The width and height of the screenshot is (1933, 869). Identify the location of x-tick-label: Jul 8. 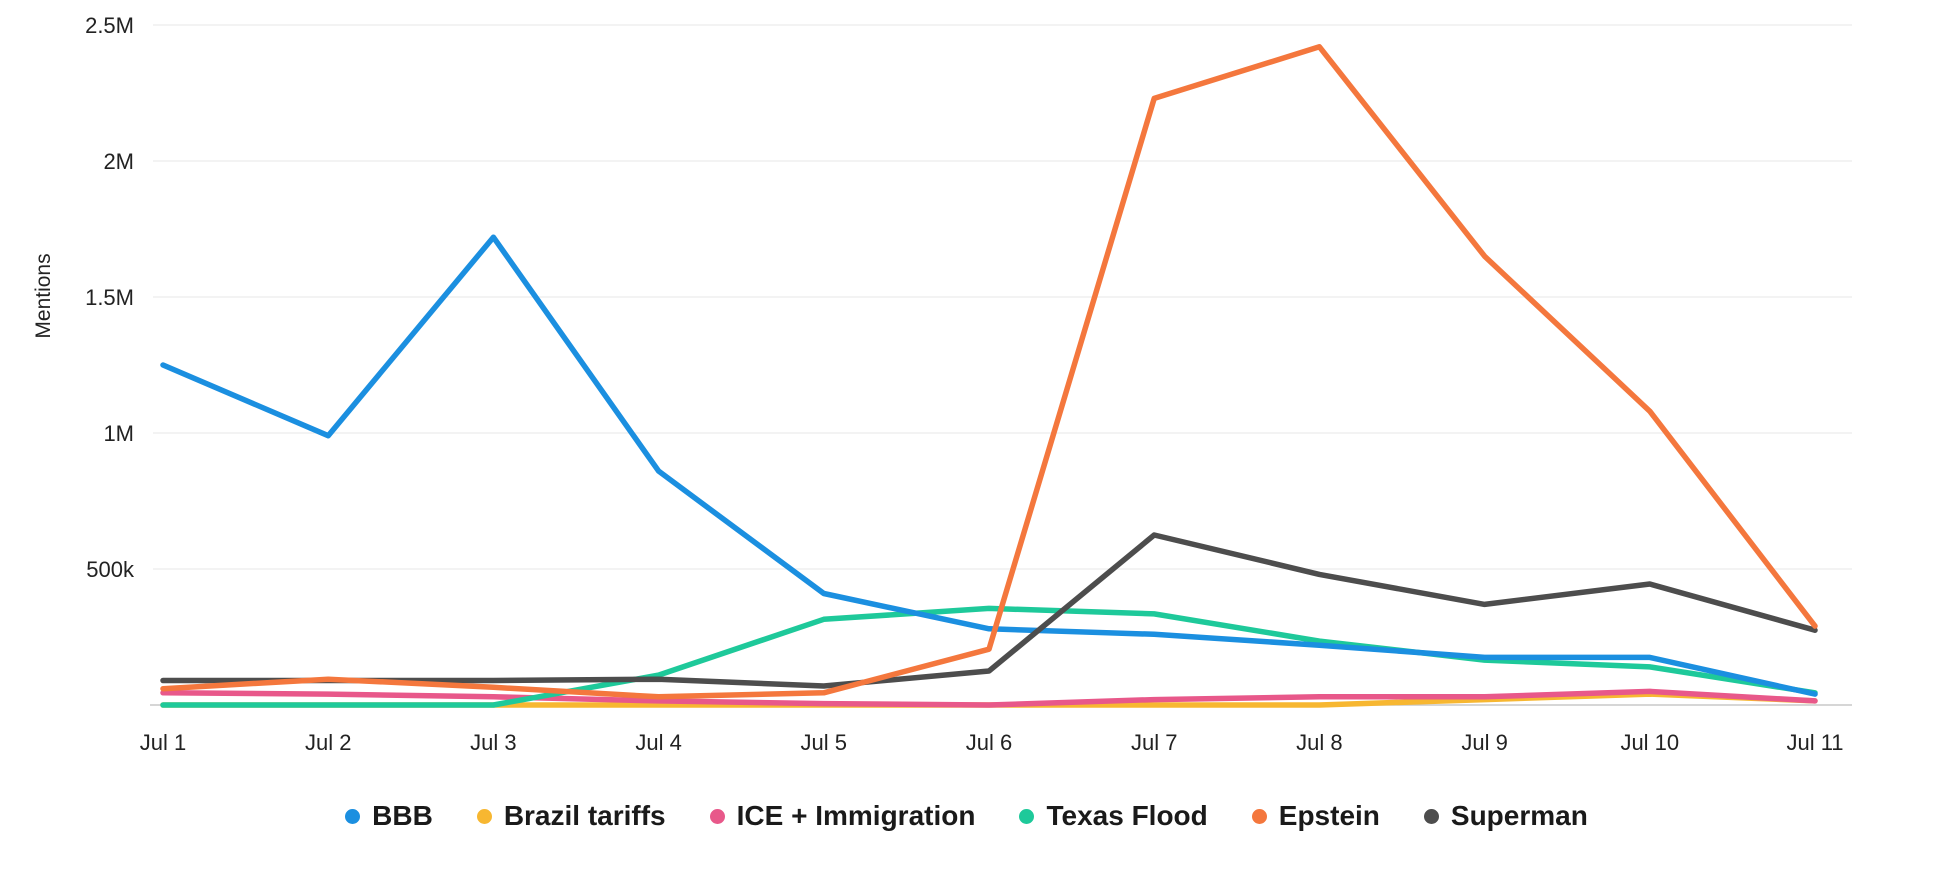
(1319, 742).